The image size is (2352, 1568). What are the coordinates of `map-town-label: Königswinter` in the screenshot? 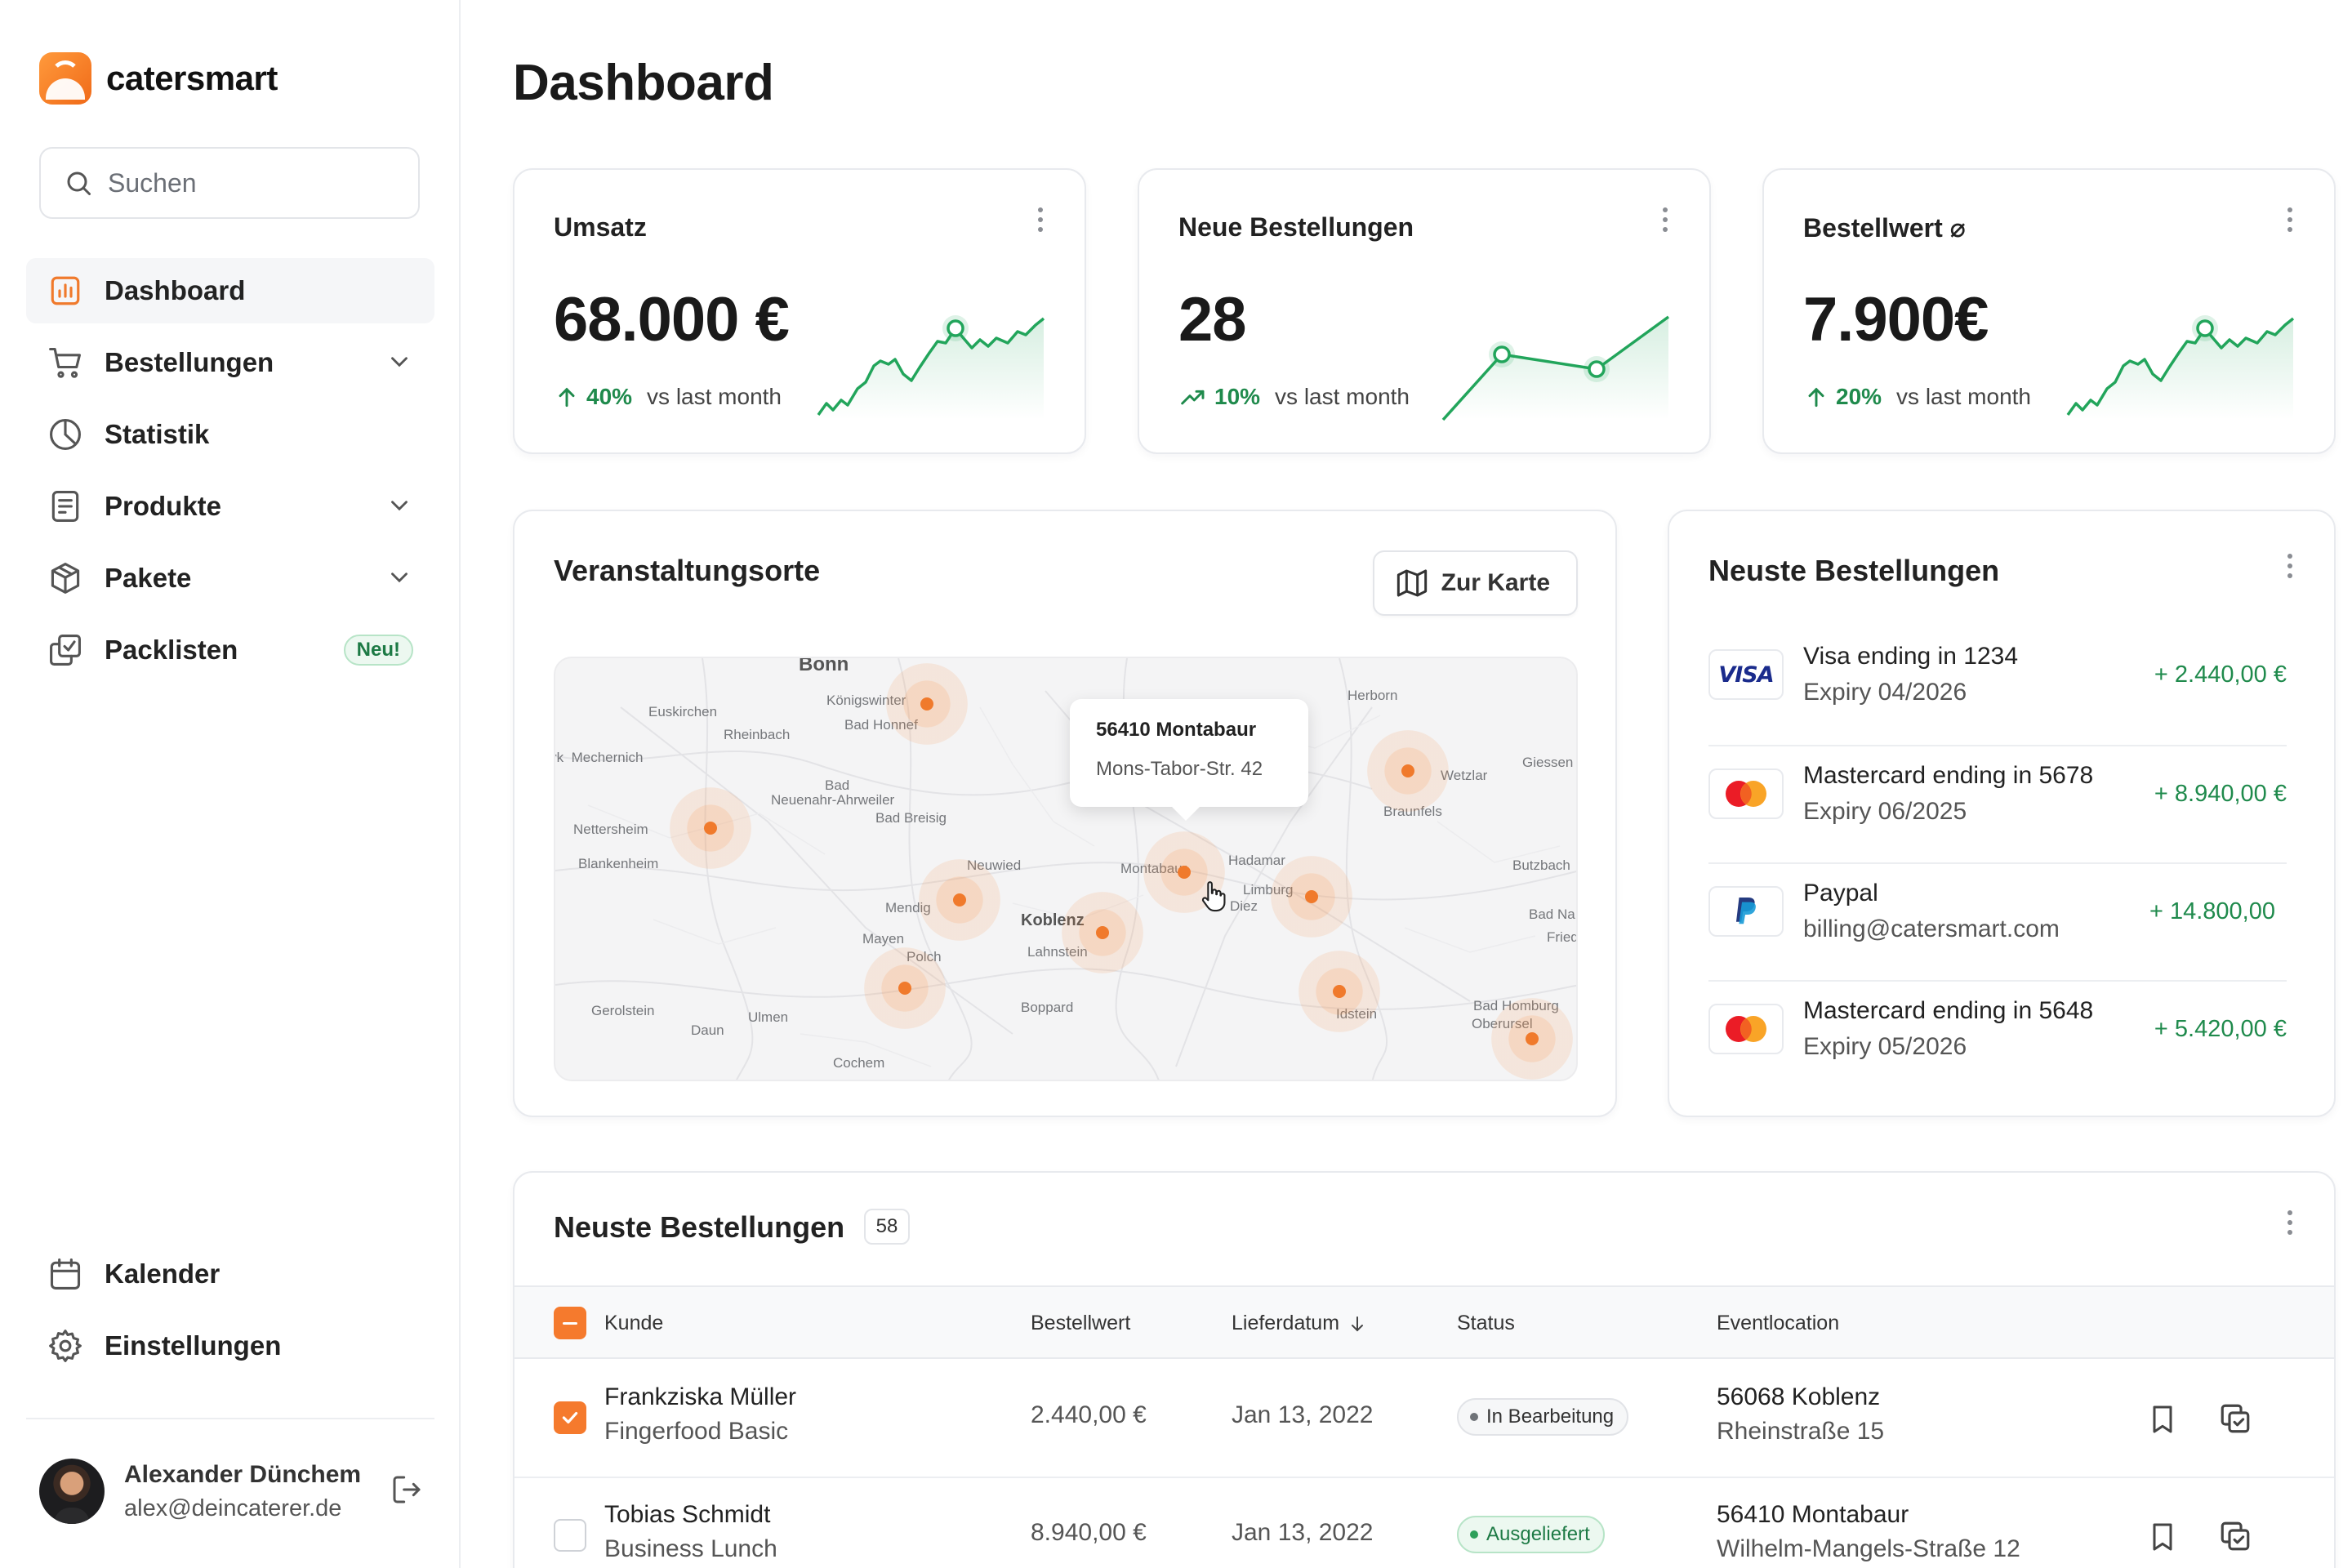 It's located at (866, 700).